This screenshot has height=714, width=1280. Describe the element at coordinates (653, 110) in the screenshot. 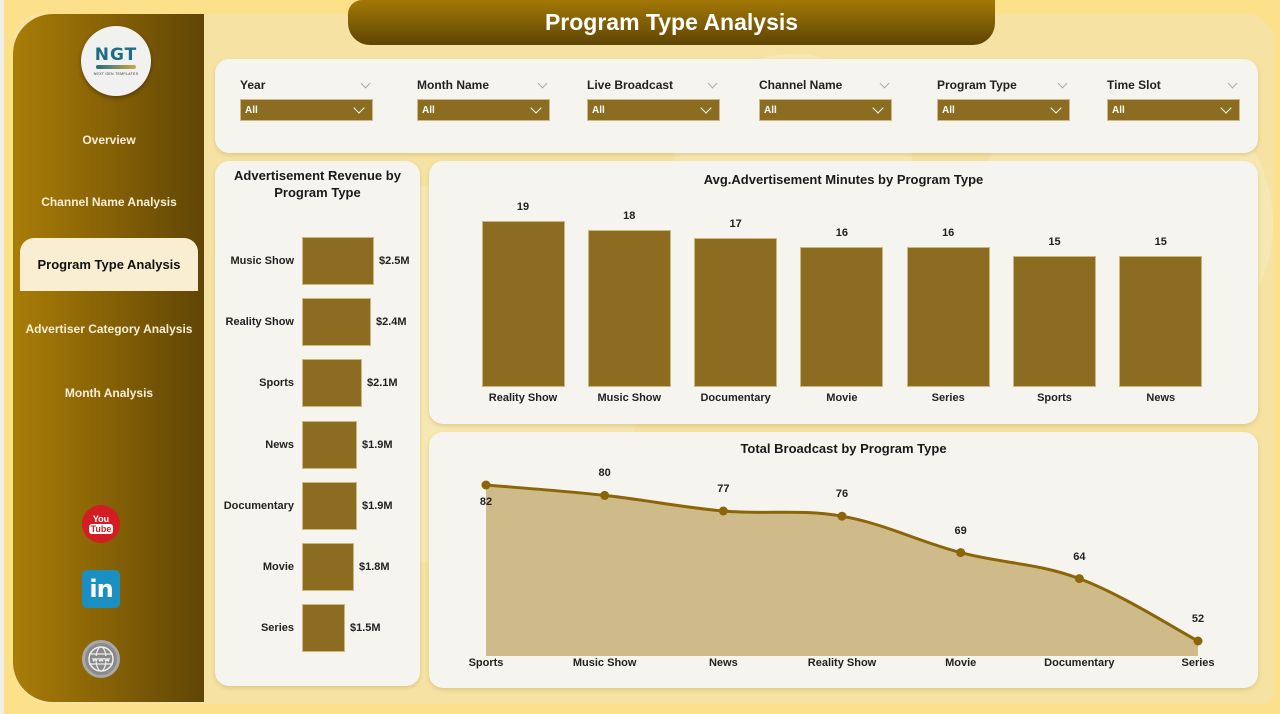

I see `live-broadcast-dropdown: All` at that location.